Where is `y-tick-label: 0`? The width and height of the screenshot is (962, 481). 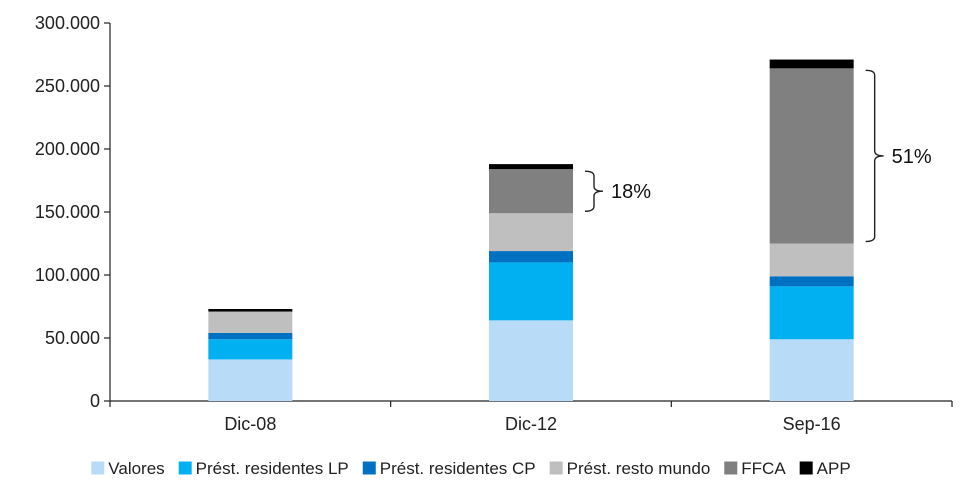 y-tick-label: 0 is located at coordinates (95, 401).